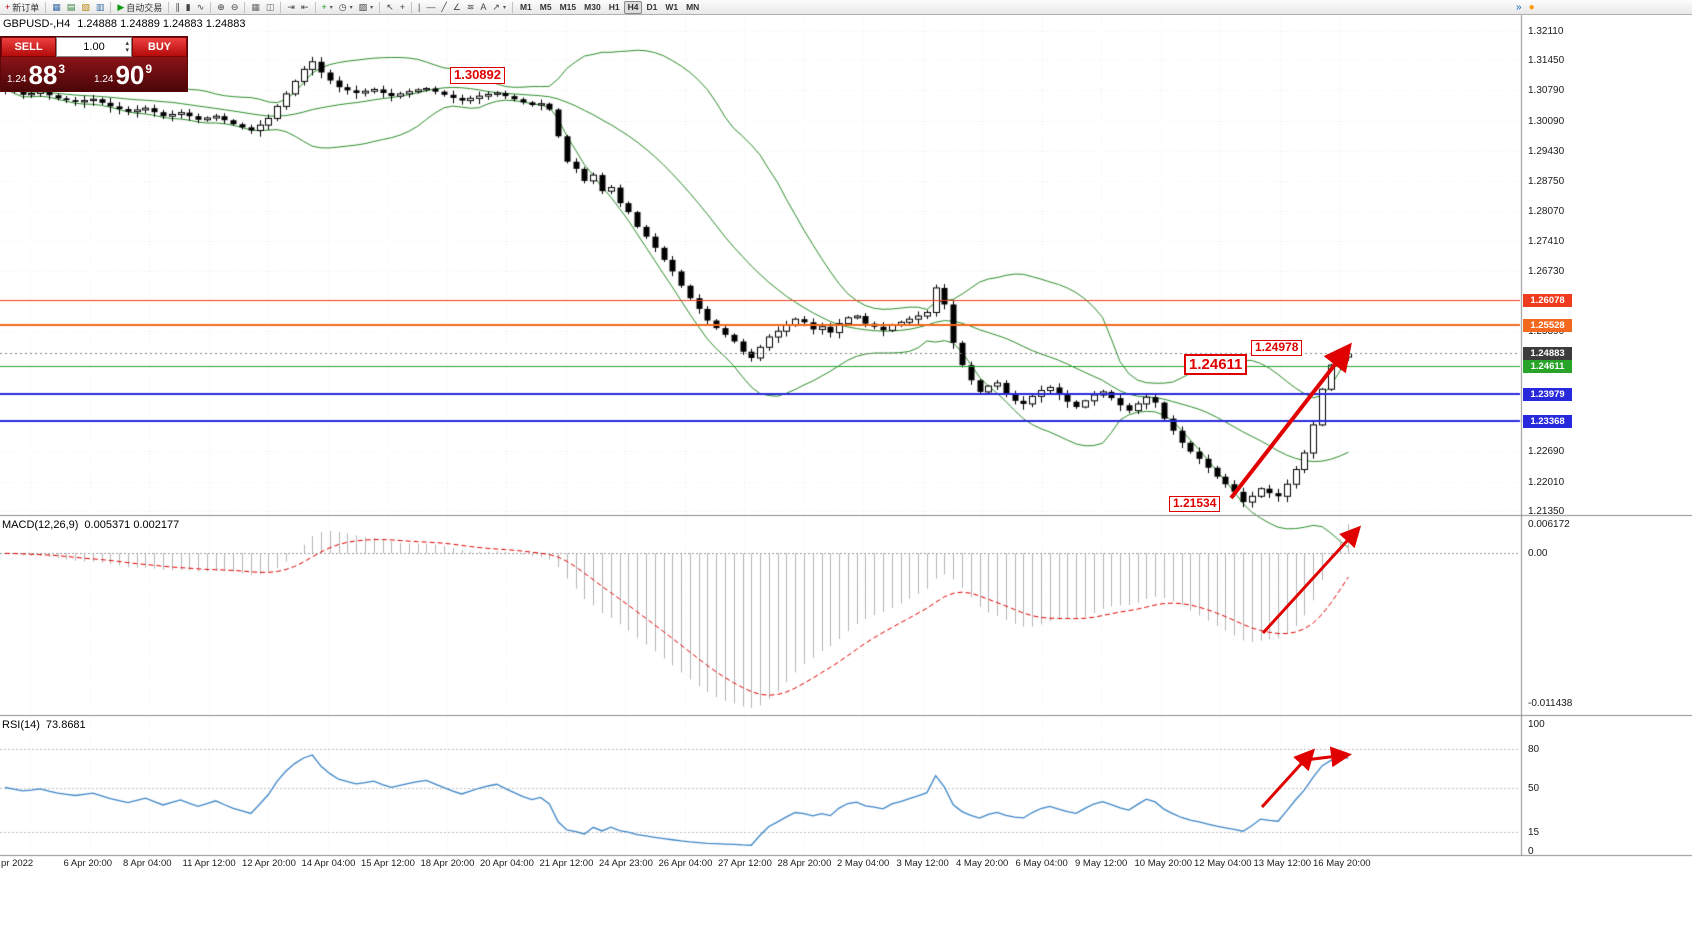  I want to click on autotrading-icon: ▶, so click(121, 6).